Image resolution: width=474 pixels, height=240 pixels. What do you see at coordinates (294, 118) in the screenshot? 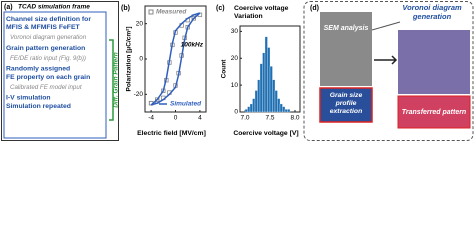
I see `x-tick-label: 8.0` at bounding box center [294, 118].